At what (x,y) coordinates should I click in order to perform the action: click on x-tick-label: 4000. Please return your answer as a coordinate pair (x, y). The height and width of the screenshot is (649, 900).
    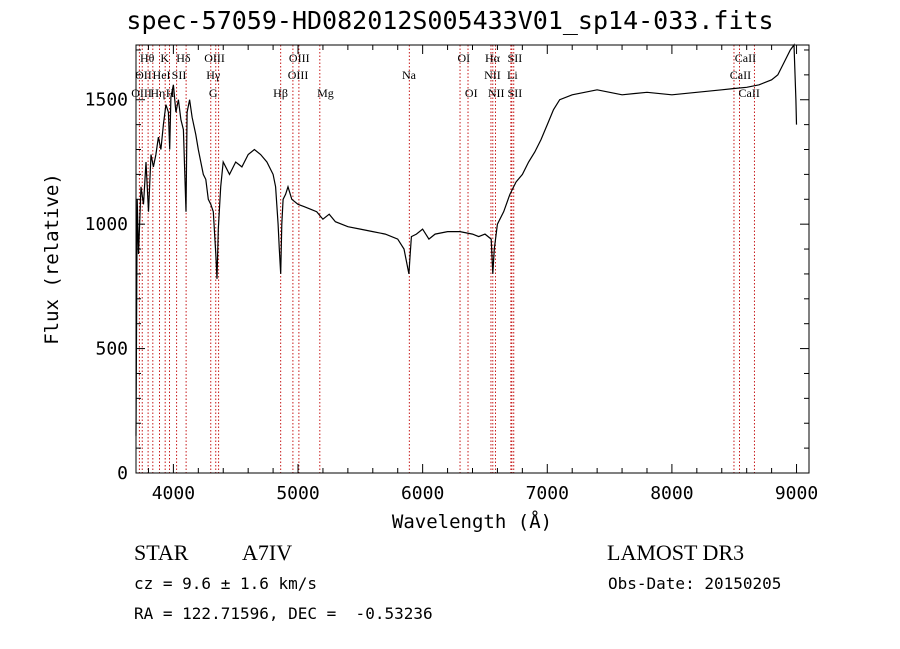
    Looking at the image, I should click on (173, 493).